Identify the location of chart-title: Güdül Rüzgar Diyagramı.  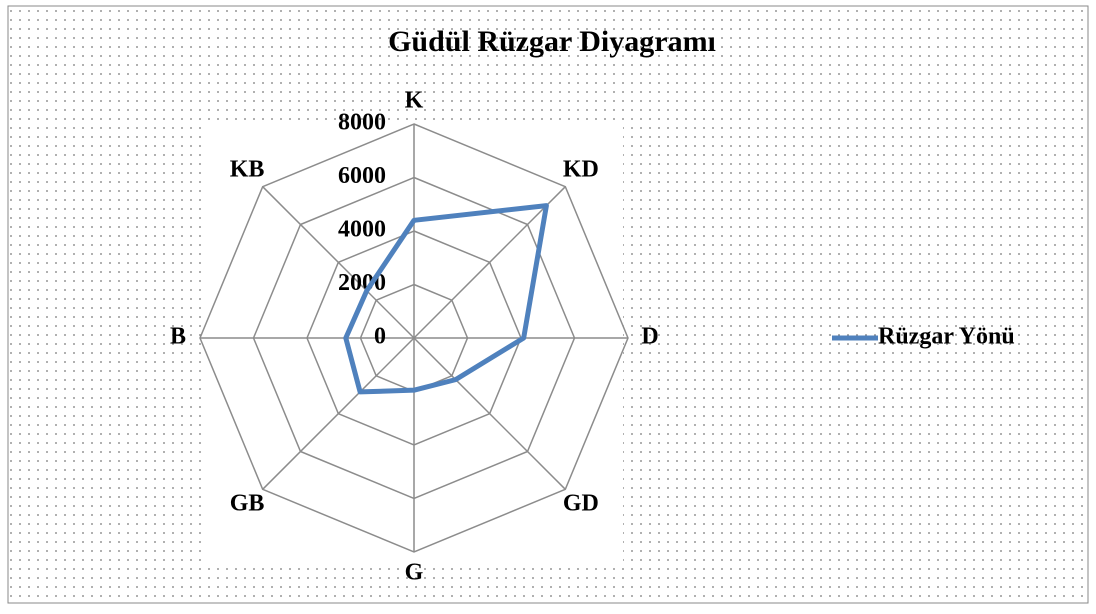
(552, 41).